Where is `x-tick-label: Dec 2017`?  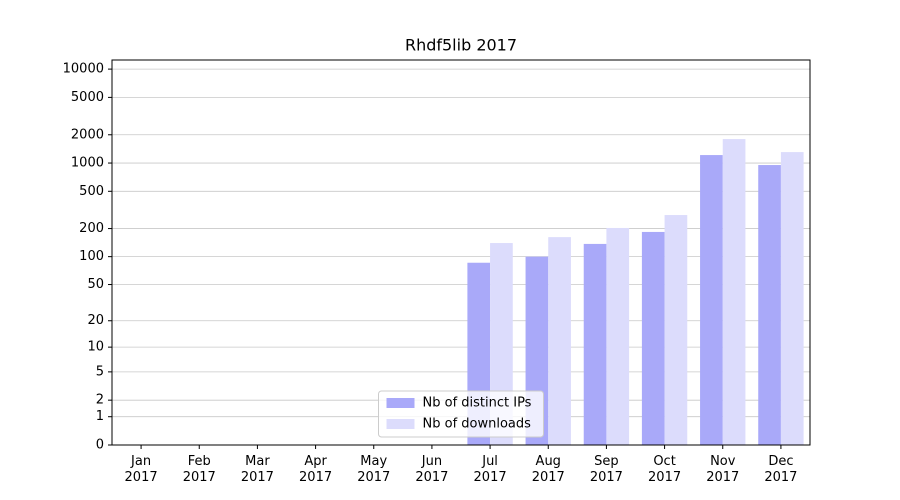 x-tick-label: Dec 2017 is located at coordinates (780, 469).